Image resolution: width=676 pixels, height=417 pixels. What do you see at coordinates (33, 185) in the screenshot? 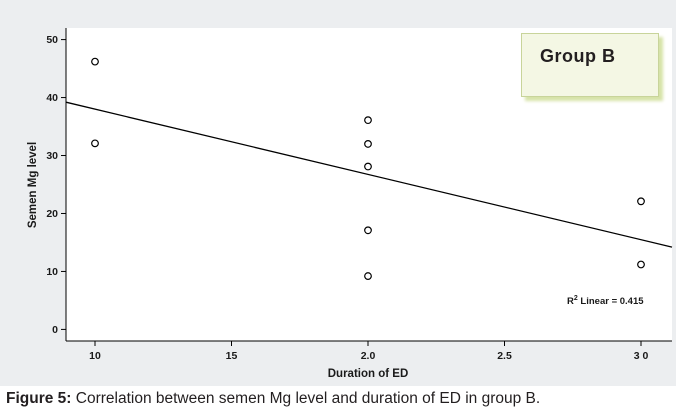
I see `y-axis-title: Semen Mg level` at bounding box center [33, 185].